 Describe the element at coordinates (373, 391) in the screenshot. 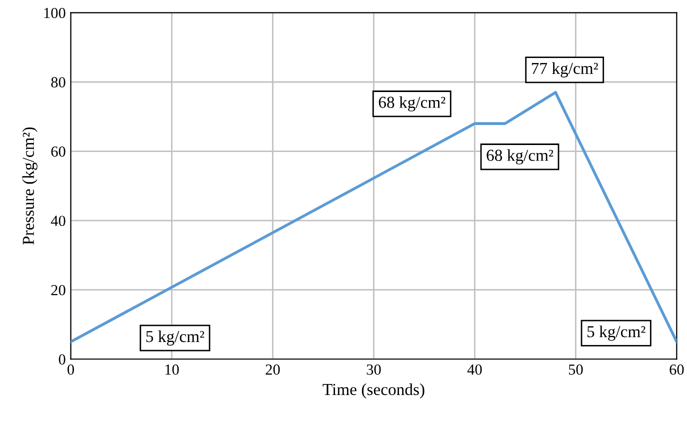

I see `x-axis-title: Time (seconds)` at that location.